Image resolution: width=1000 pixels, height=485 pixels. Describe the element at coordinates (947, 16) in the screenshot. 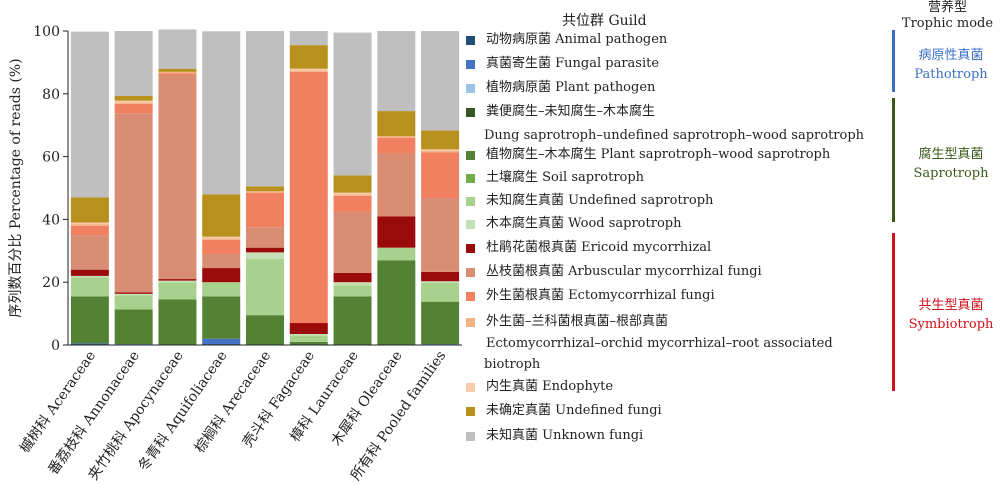

I see `trophic-mode-title: 营养型 Trophic mode` at that location.